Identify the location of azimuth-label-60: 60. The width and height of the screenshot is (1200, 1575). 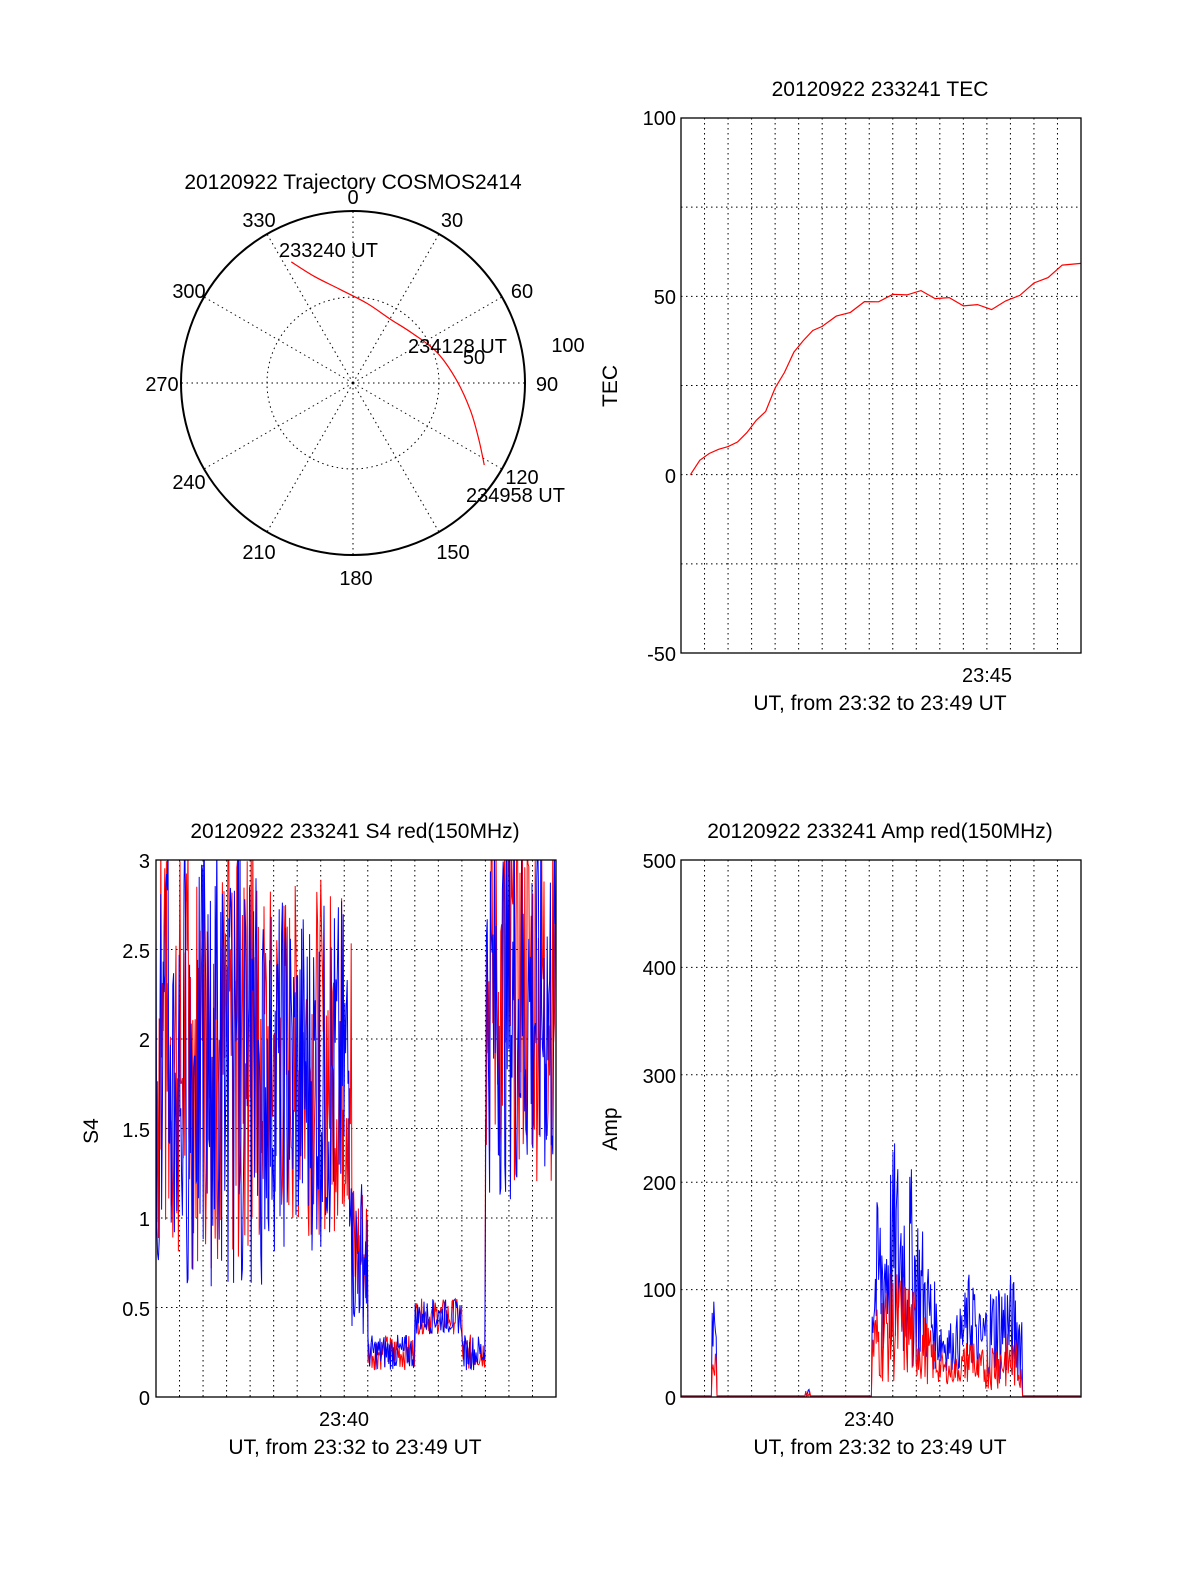
(522, 292).